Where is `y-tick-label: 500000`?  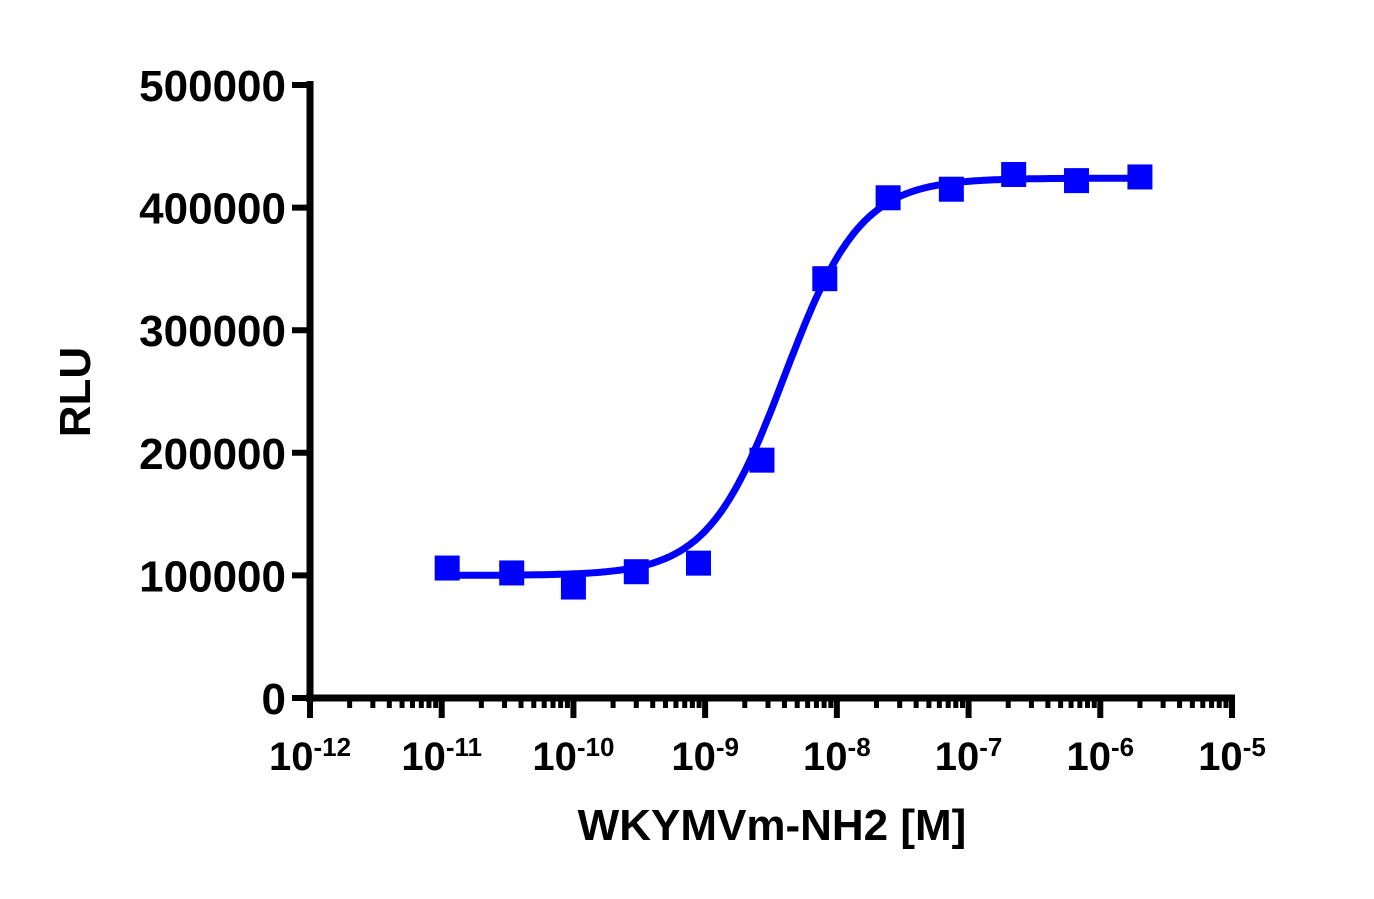
y-tick-label: 500000 is located at coordinates (212, 86).